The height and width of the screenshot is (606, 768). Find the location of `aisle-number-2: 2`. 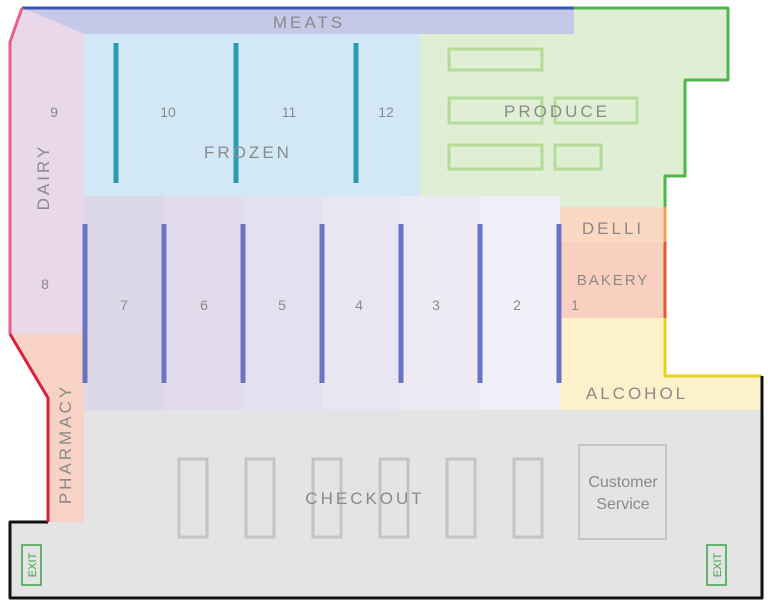

aisle-number-2: 2 is located at coordinates (517, 305).